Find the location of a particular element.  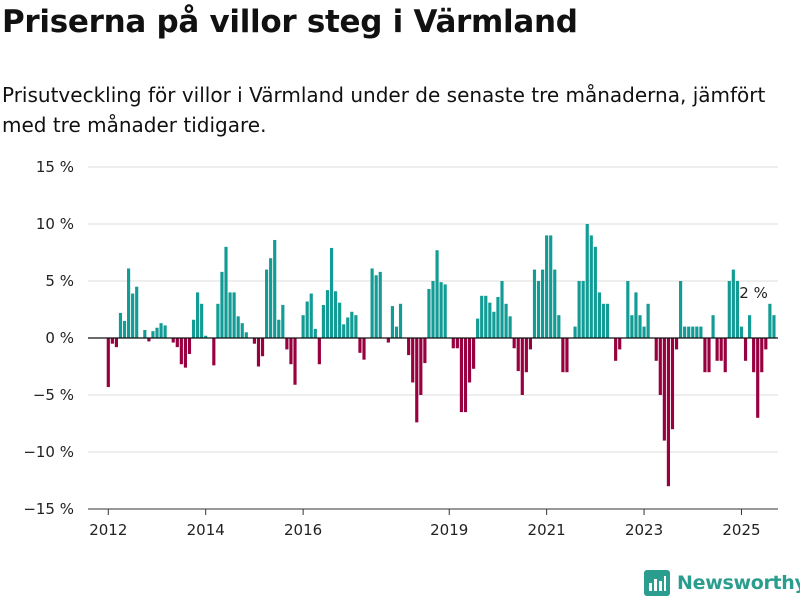

y-tick-label: −15 % is located at coordinates (48, 509).